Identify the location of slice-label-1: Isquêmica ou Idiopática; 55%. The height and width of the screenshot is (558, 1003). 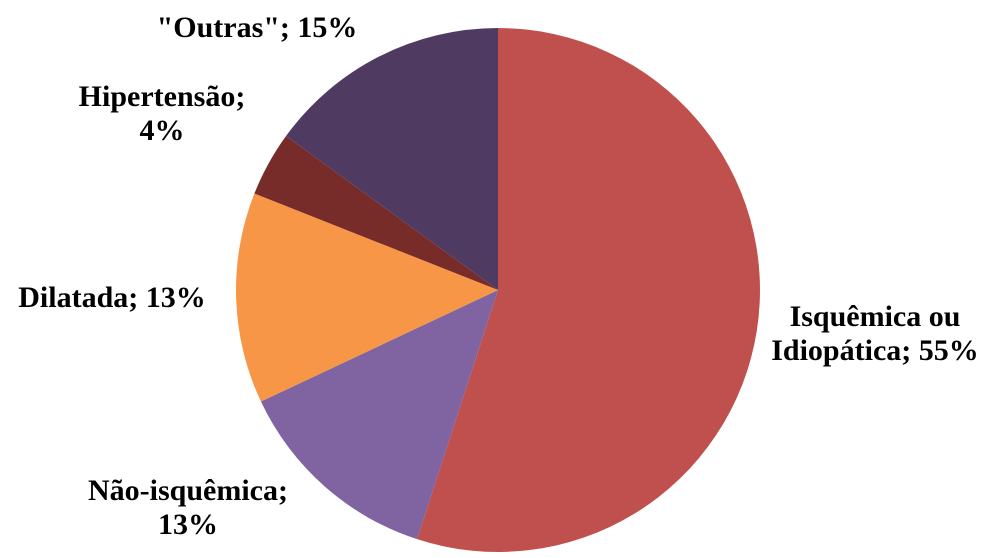
(875, 333).